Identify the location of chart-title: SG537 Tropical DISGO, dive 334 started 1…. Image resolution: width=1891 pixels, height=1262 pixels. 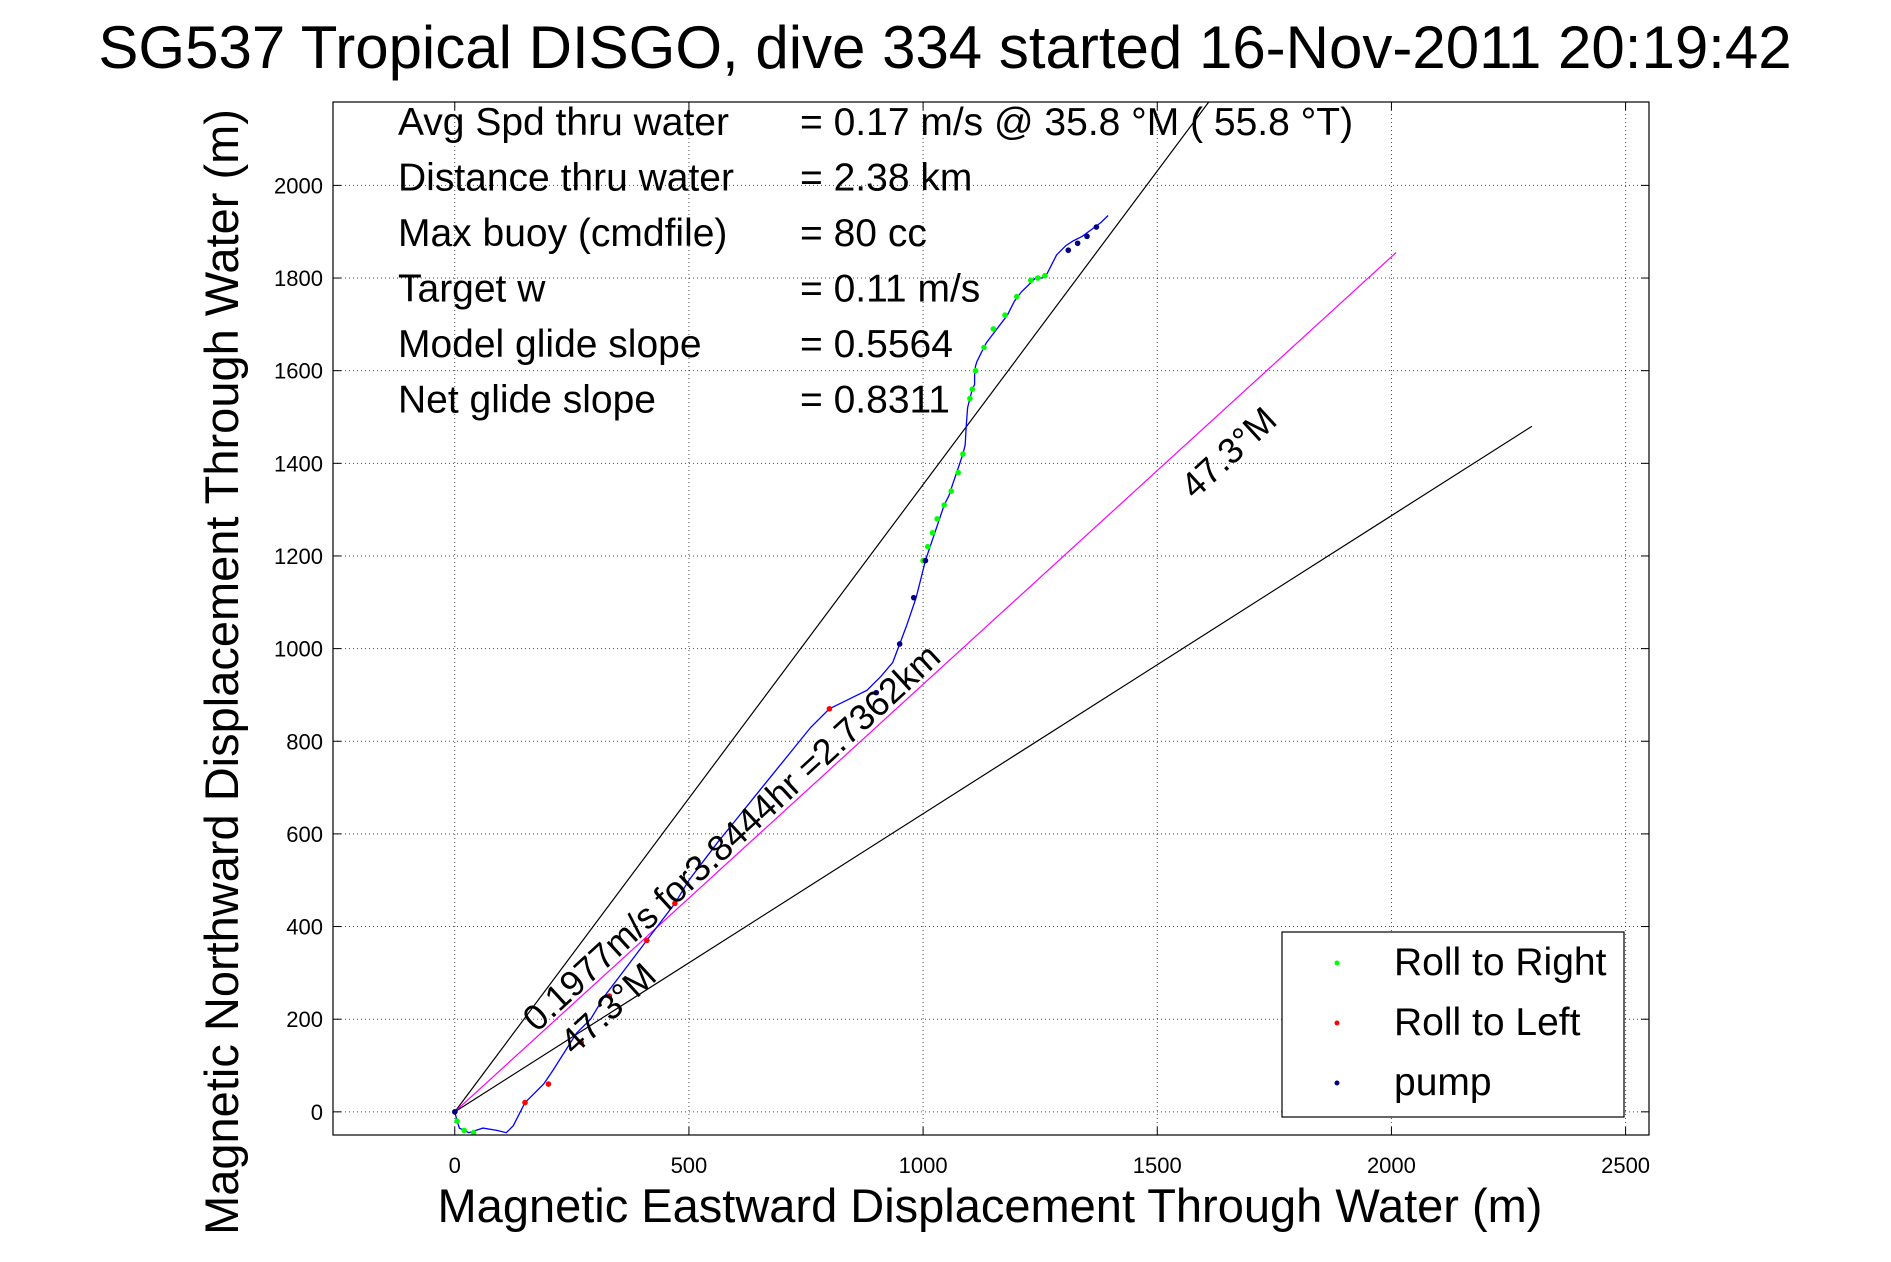
(944, 47).